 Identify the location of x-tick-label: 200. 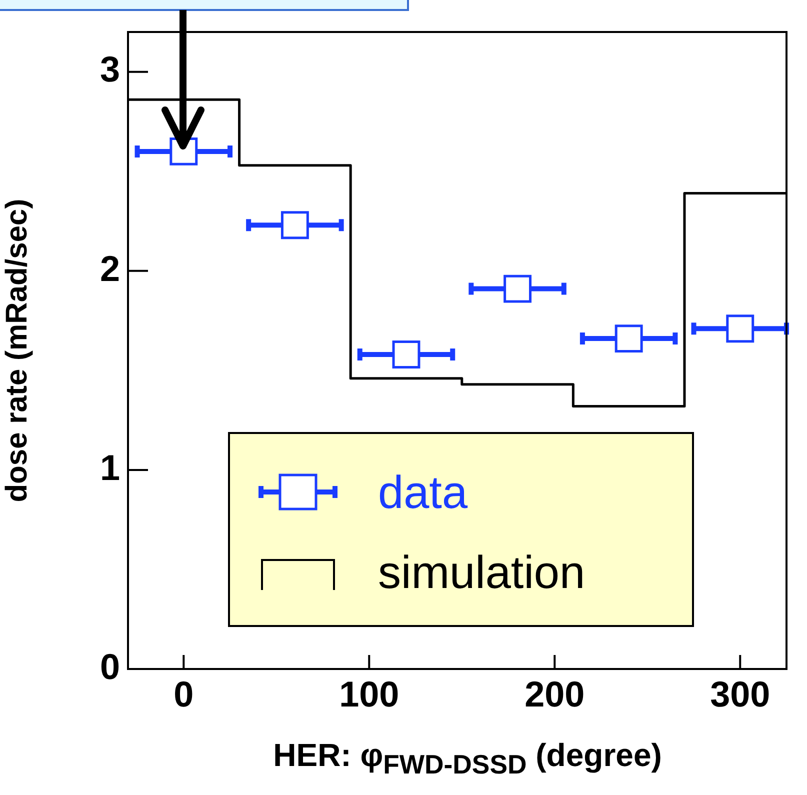
(554, 694).